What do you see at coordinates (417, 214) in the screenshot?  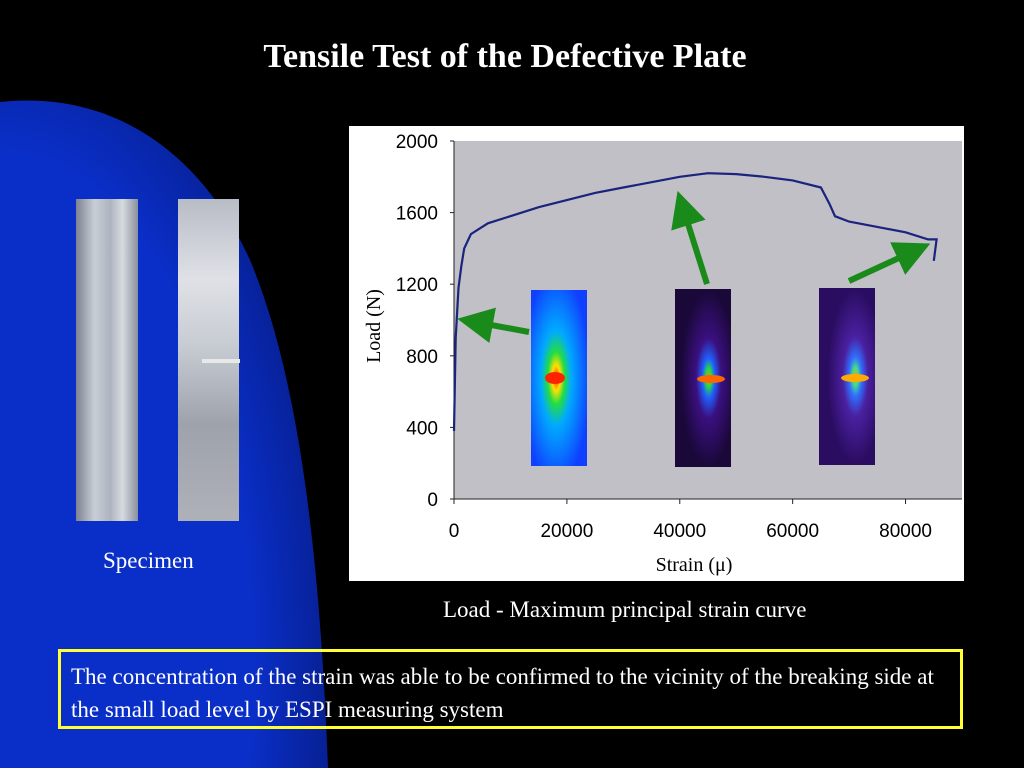 I see `y-tick-label: 1600` at bounding box center [417, 214].